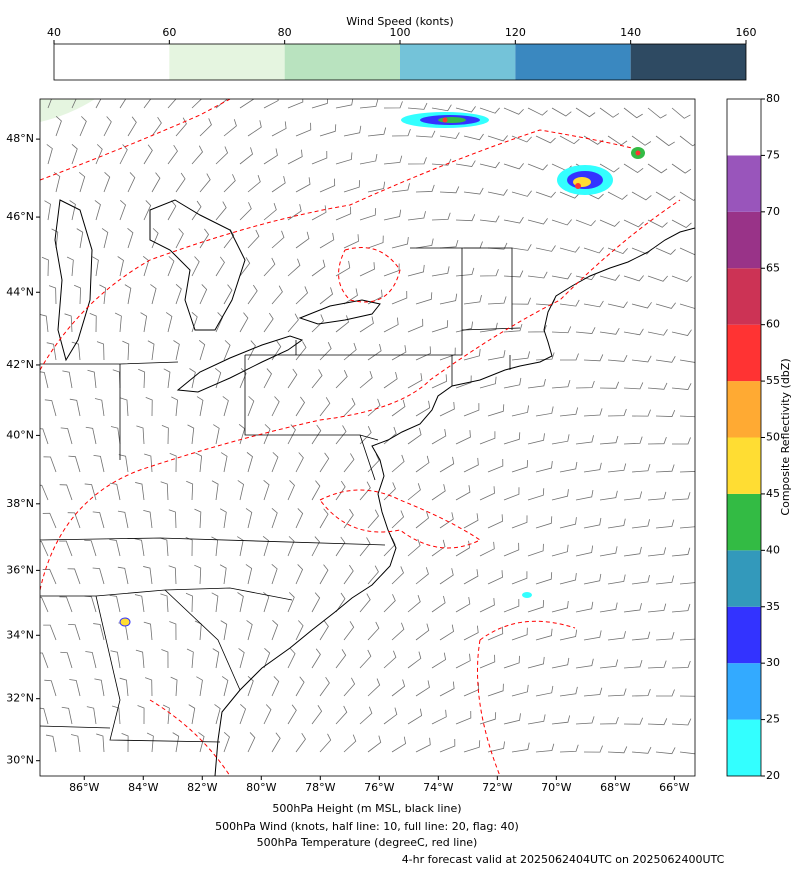 This screenshot has width=800, height=879. Describe the element at coordinates (674, 787) in the screenshot. I see `x-tick-label: 66°W` at that location.